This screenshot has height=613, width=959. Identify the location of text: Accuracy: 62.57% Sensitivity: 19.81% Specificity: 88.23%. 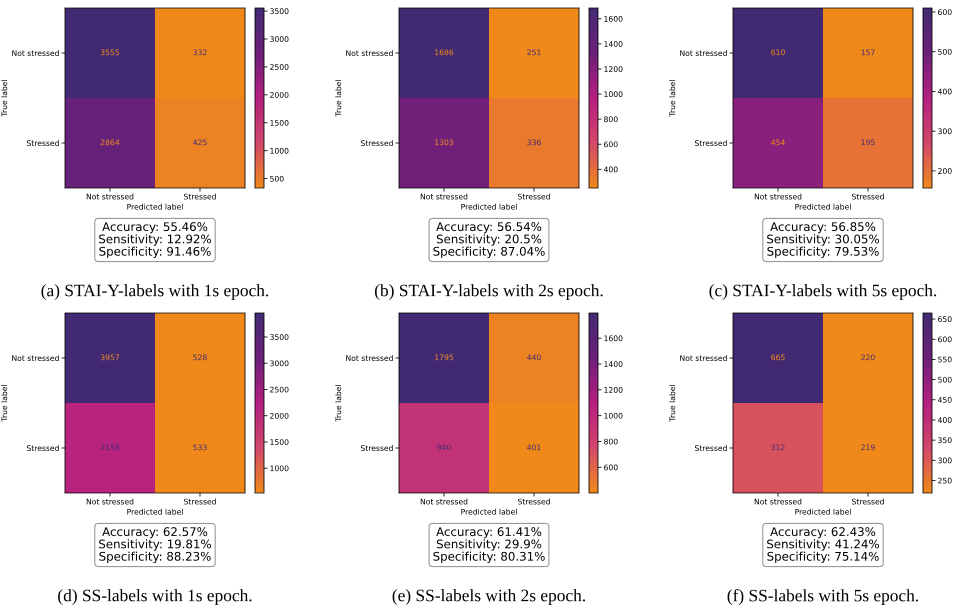
(155, 545).